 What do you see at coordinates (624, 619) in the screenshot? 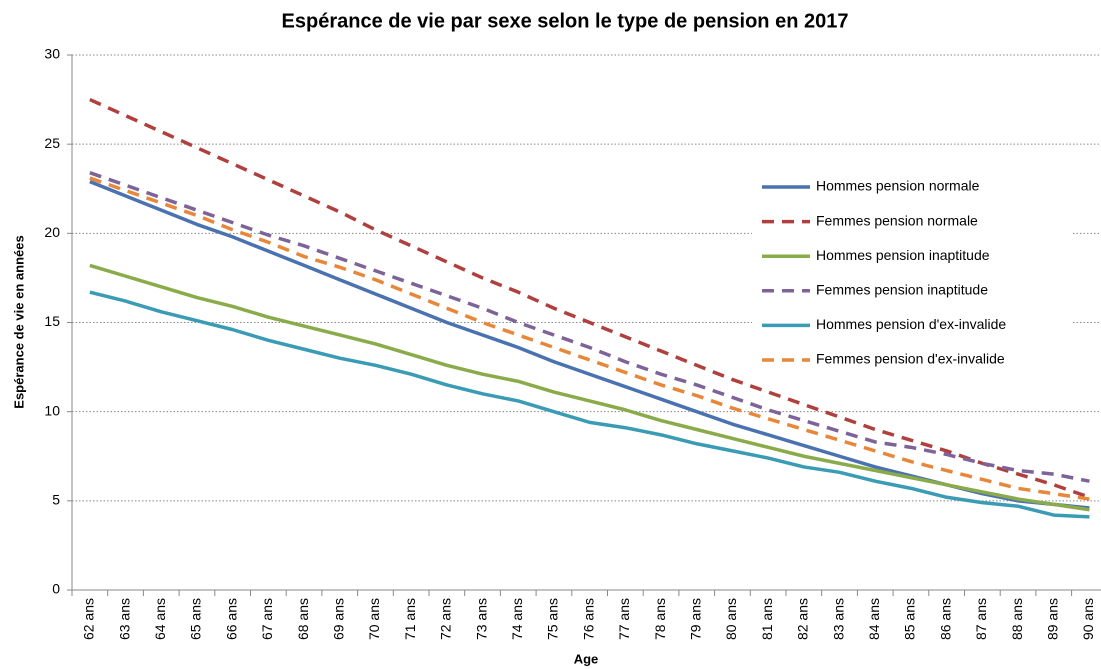
I see `x-tick-label: 77 ans` at bounding box center [624, 619].